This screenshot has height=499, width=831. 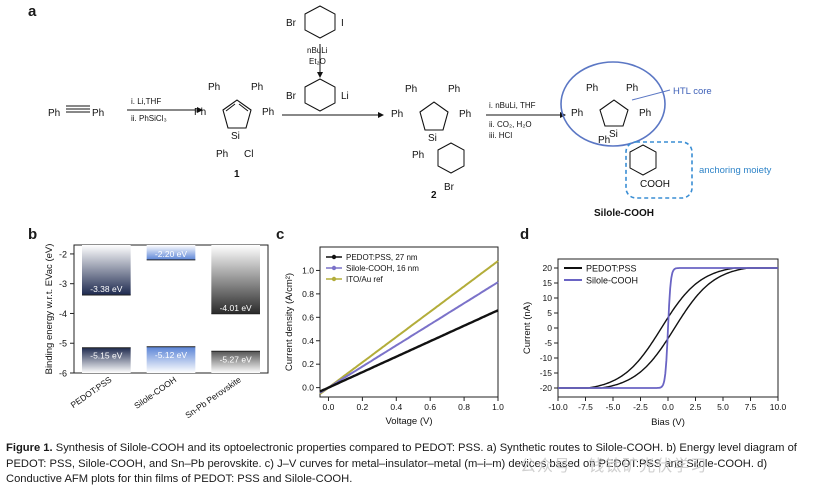 What do you see at coordinates (213, 397) in the screenshot?
I see `category-label: Sn-Pb Perovskite` at bounding box center [213, 397].